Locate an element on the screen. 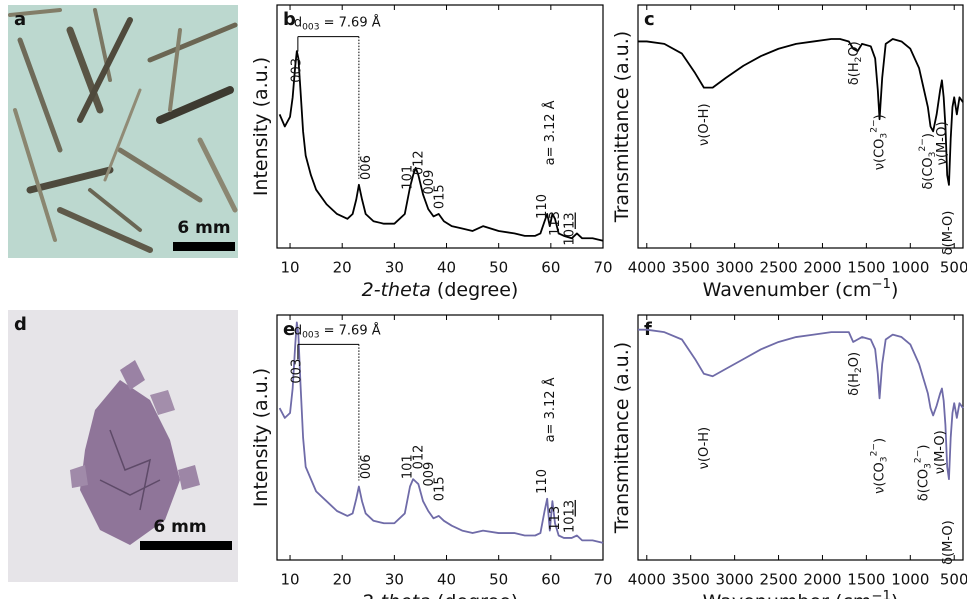  x-tick-label: 1500 is located at coordinates (866, 268).